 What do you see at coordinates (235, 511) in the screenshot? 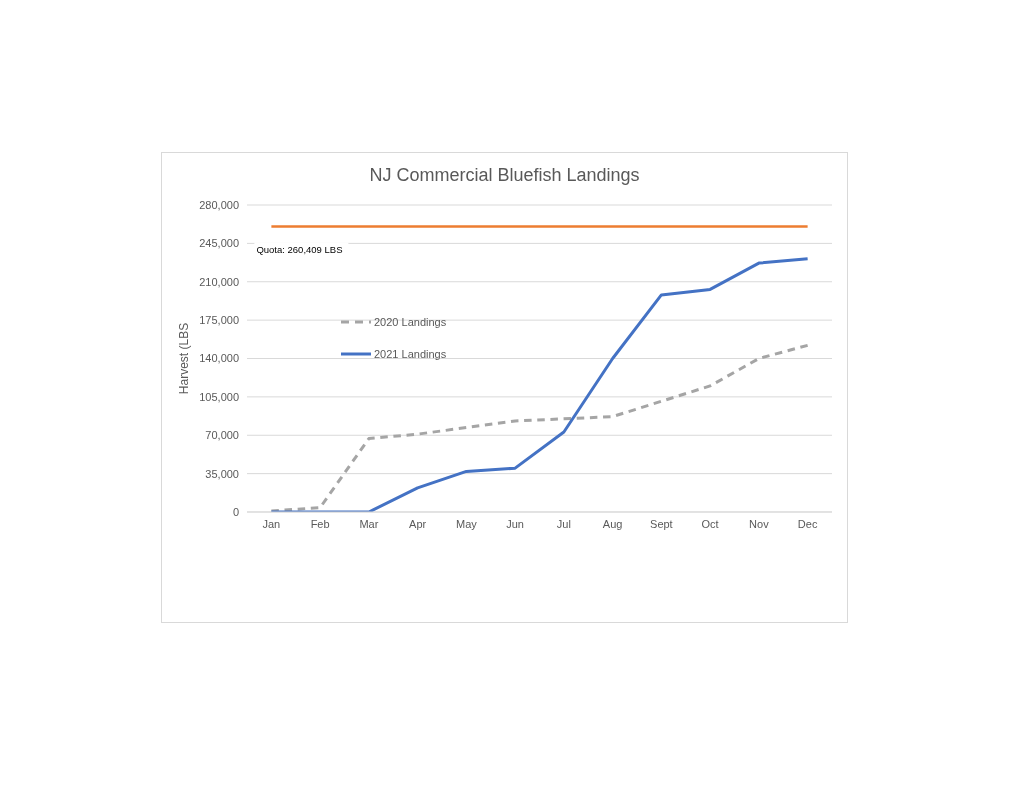
I see `y-tick-label: 0` at bounding box center [235, 511].